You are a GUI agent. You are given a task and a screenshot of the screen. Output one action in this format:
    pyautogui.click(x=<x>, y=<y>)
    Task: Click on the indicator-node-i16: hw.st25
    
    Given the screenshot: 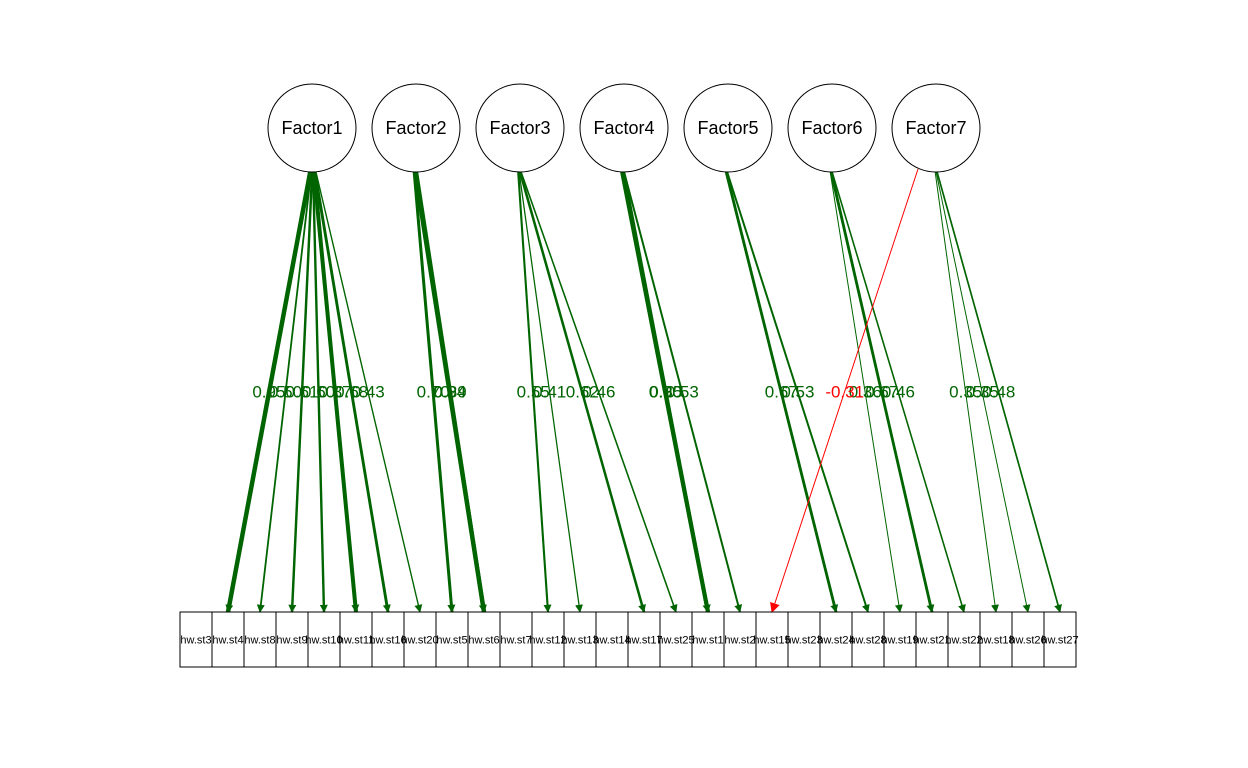 What is the action you would take?
    pyautogui.click(x=676, y=639)
    